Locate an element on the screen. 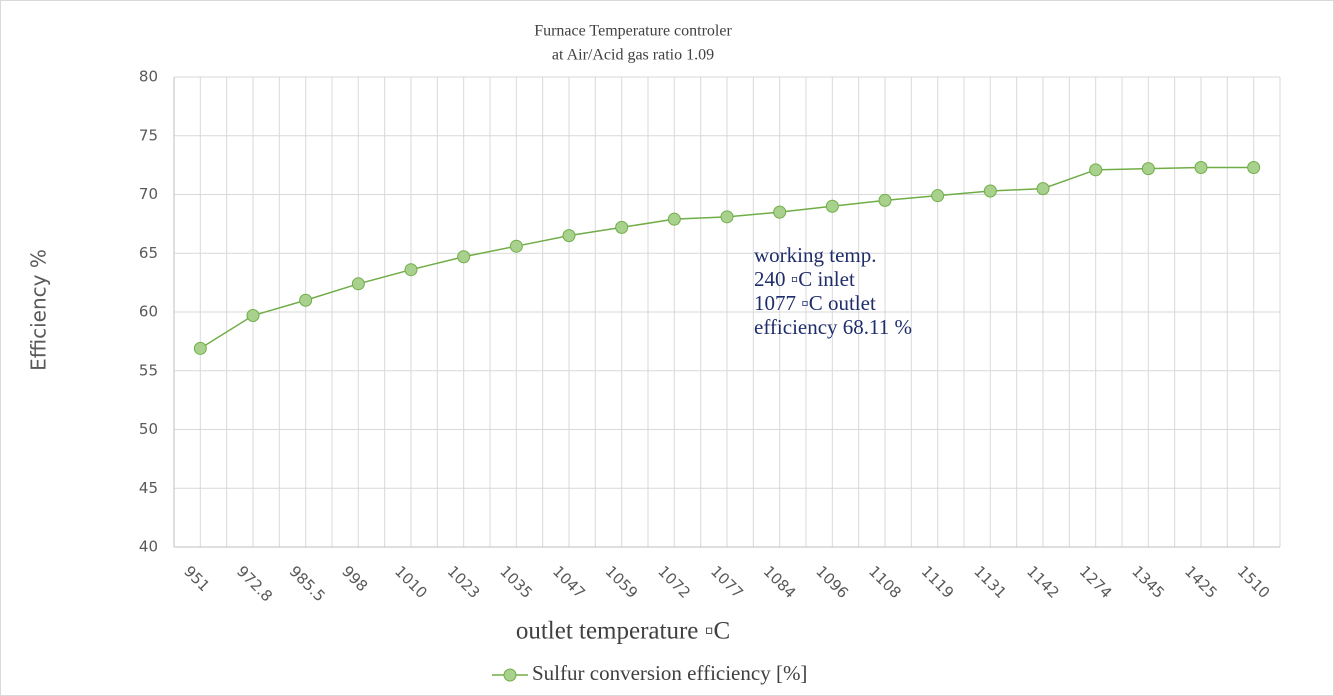 Image resolution: width=1334 pixels, height=696 pixels. x-axis-label: outlet temperature ▫C is located at coordinates (623, 631).